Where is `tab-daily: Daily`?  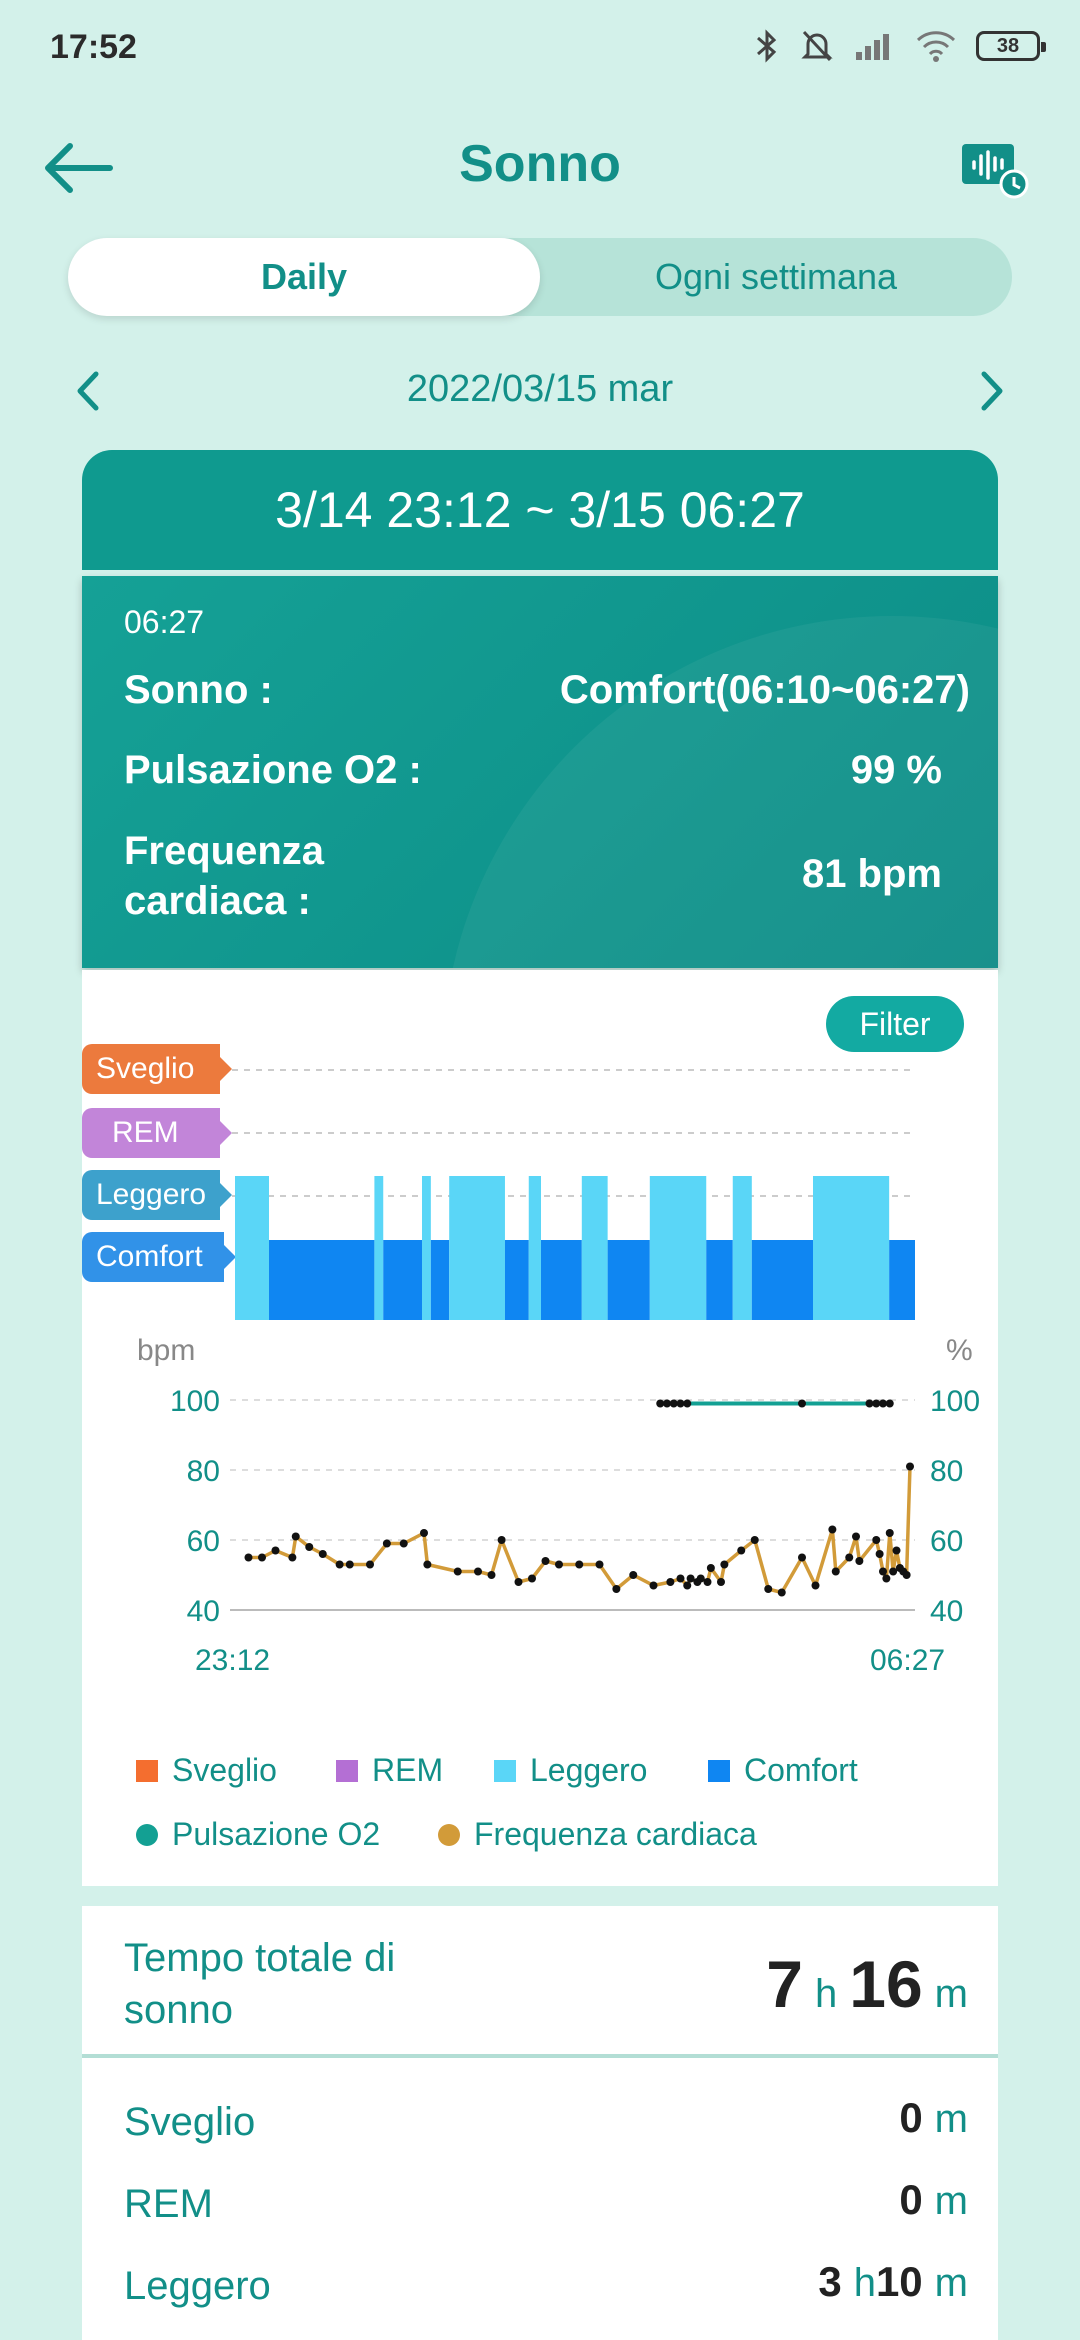 tab-daily: Daily is located at coordinates (304, 277).